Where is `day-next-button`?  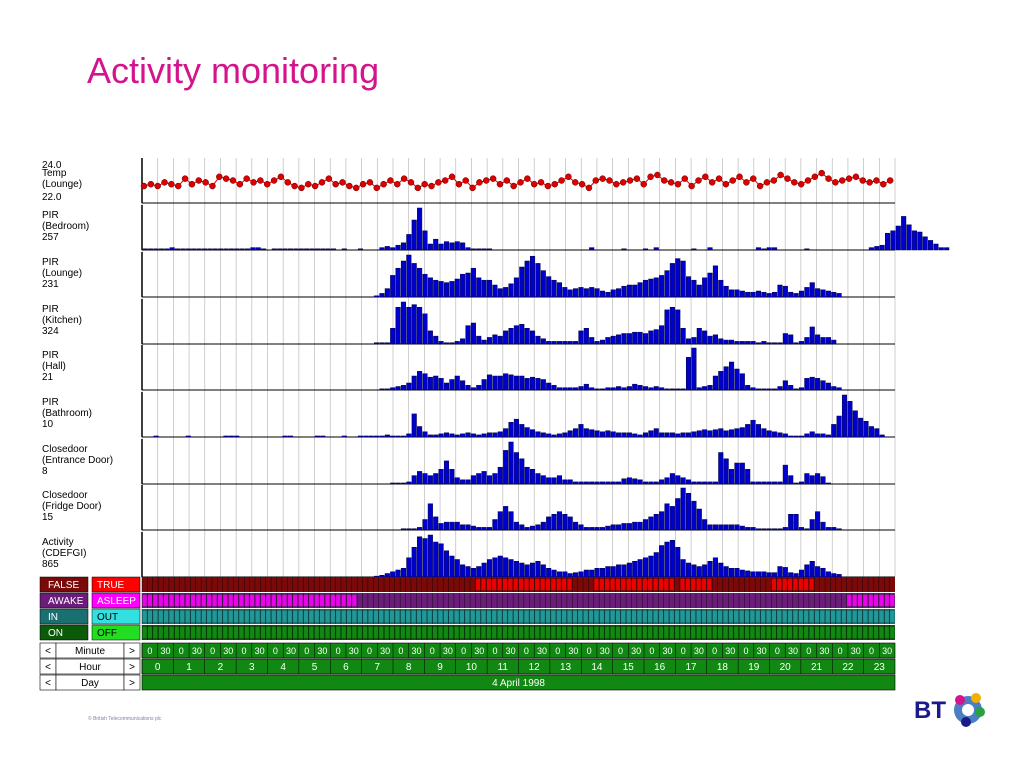 day-next-button is located at coordinates (132, 682).